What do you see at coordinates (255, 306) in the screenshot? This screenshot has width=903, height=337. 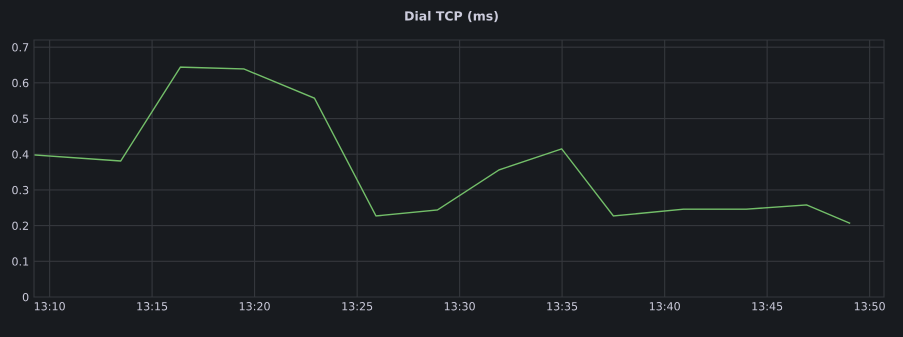 I see `x-tick-label: 13:20` at bounding box center [255, 306].